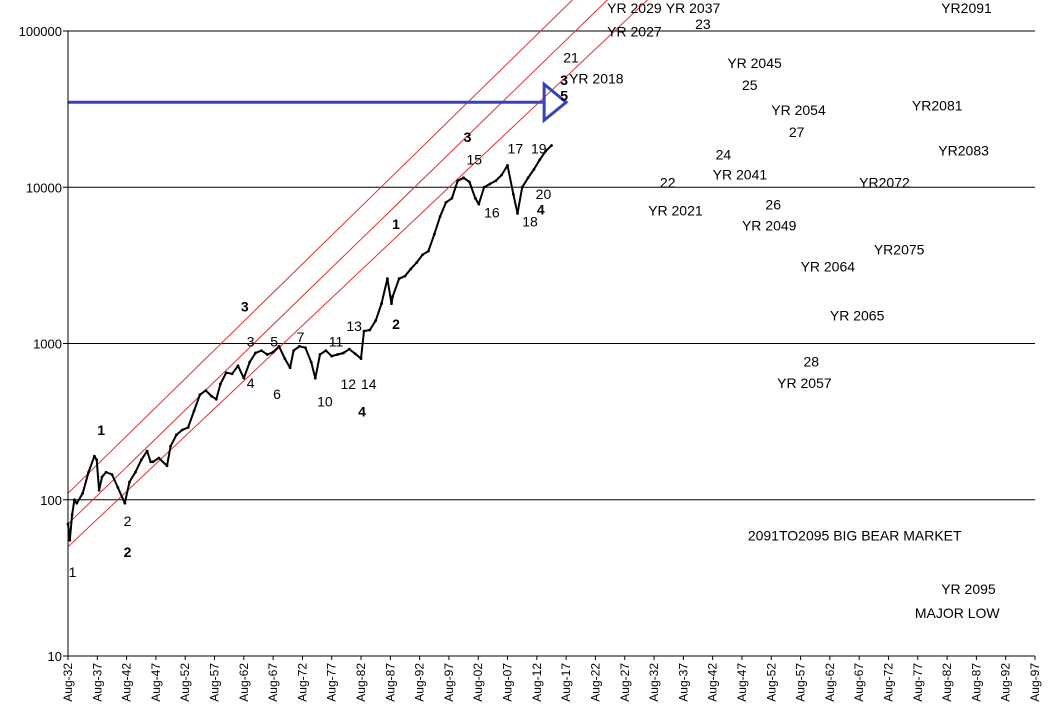 The image size is (1051, 724). Describe the element at coordinates (318, 102) in the screenshot. I see `target-arrow` at that location.